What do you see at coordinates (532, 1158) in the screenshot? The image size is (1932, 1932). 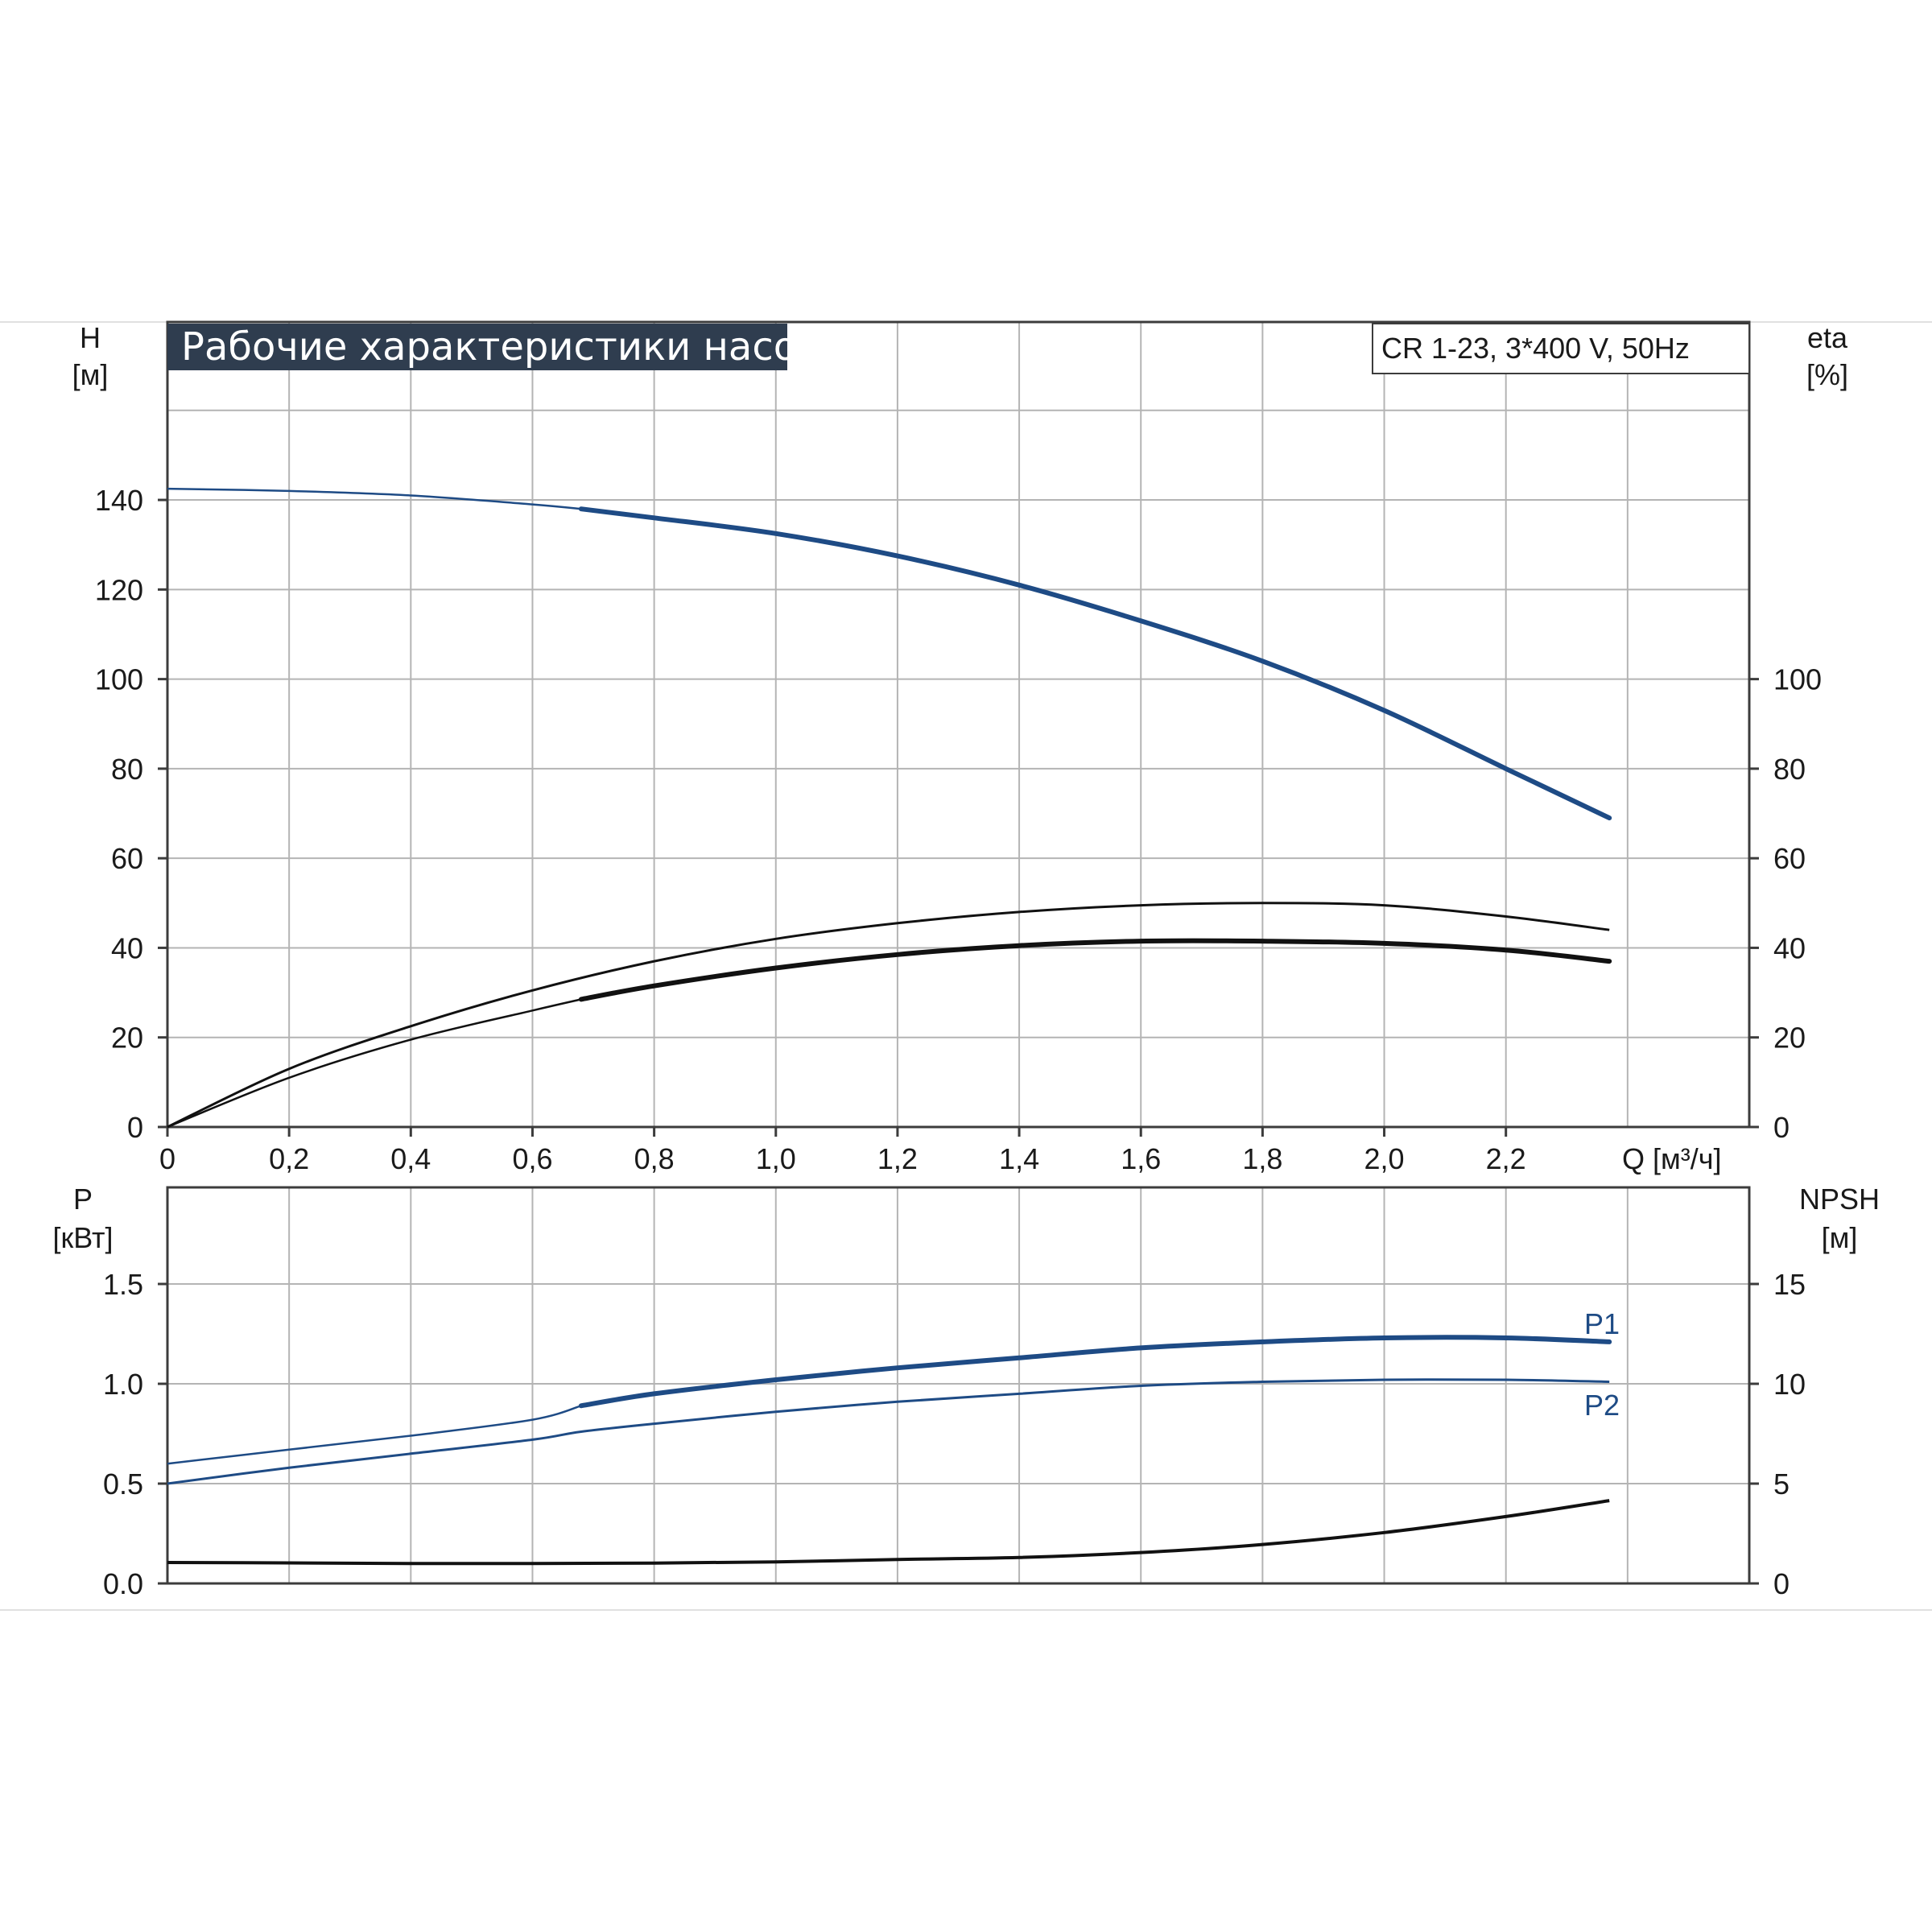 I see `x-tick-label: 0,6` at bounding box center [532, 1158].